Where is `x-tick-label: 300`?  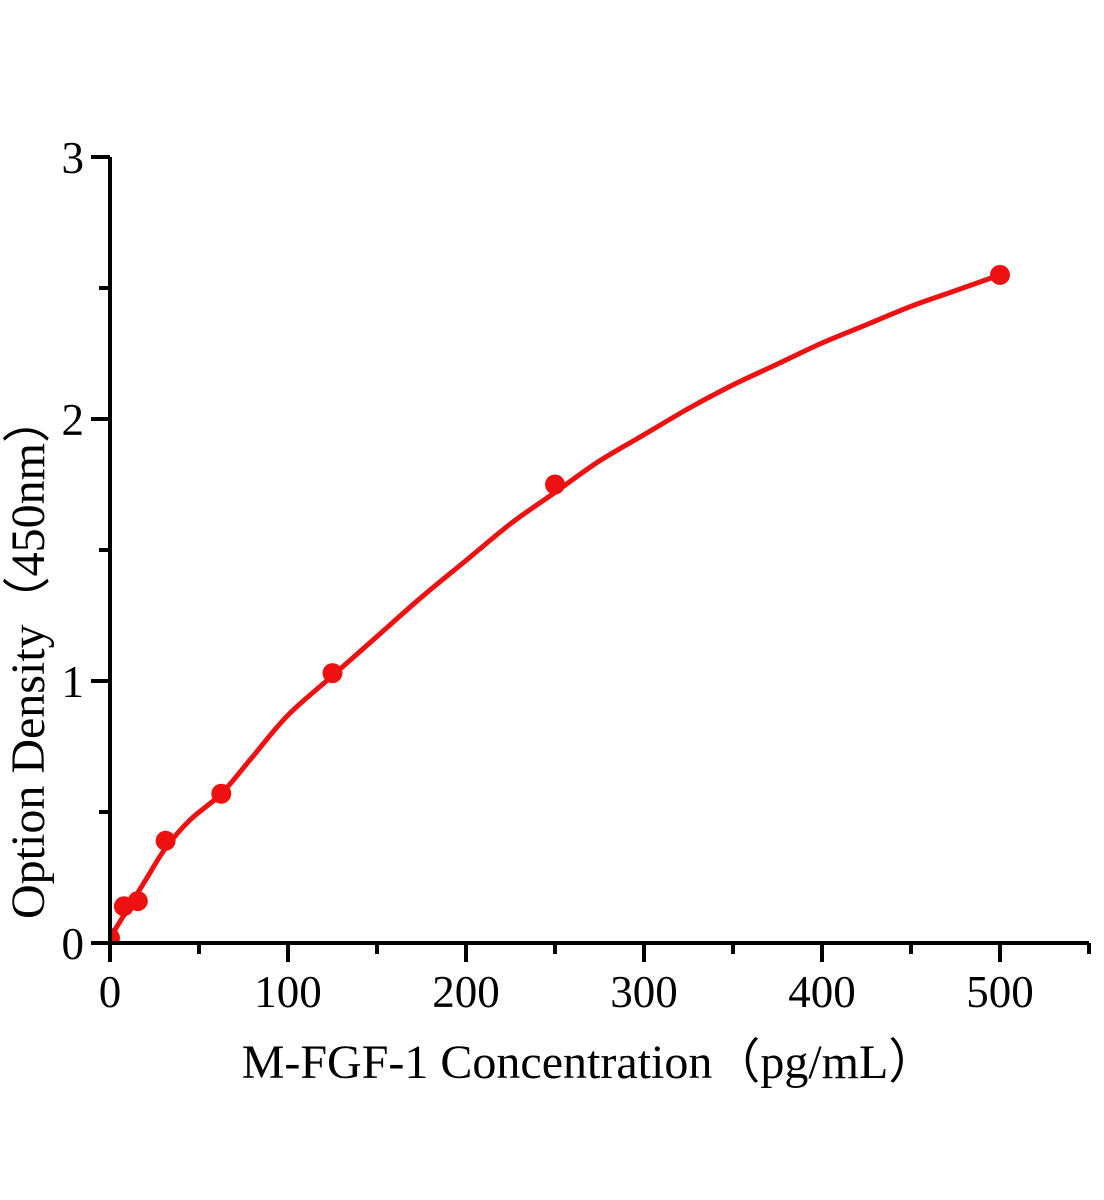 x-tick-label: 300 is located at coordinates (644, 992).